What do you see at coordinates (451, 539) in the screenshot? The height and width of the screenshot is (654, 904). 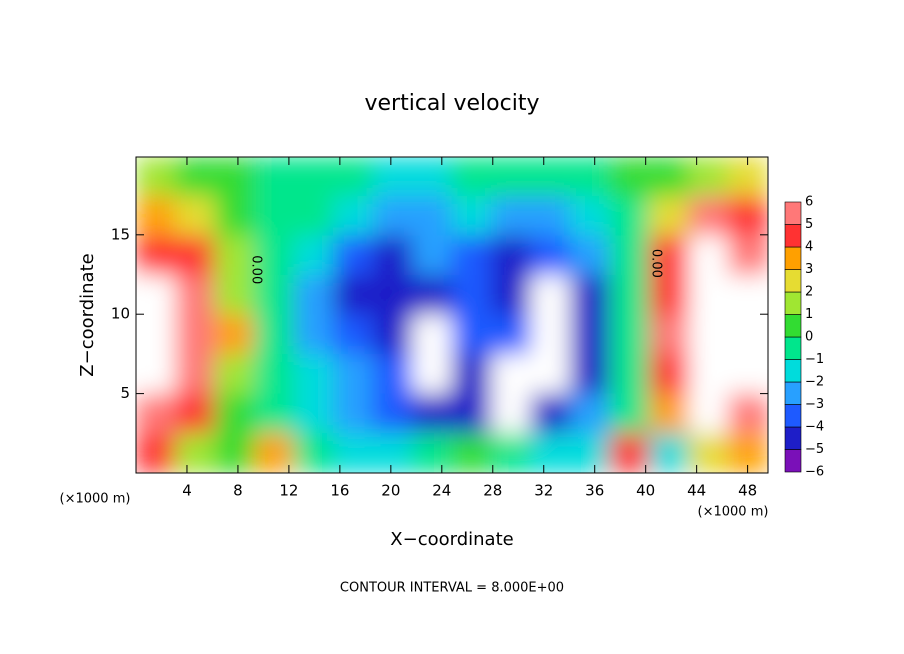 I see `x-axis-label: X−coordinate` at bounding box center [451, 539].